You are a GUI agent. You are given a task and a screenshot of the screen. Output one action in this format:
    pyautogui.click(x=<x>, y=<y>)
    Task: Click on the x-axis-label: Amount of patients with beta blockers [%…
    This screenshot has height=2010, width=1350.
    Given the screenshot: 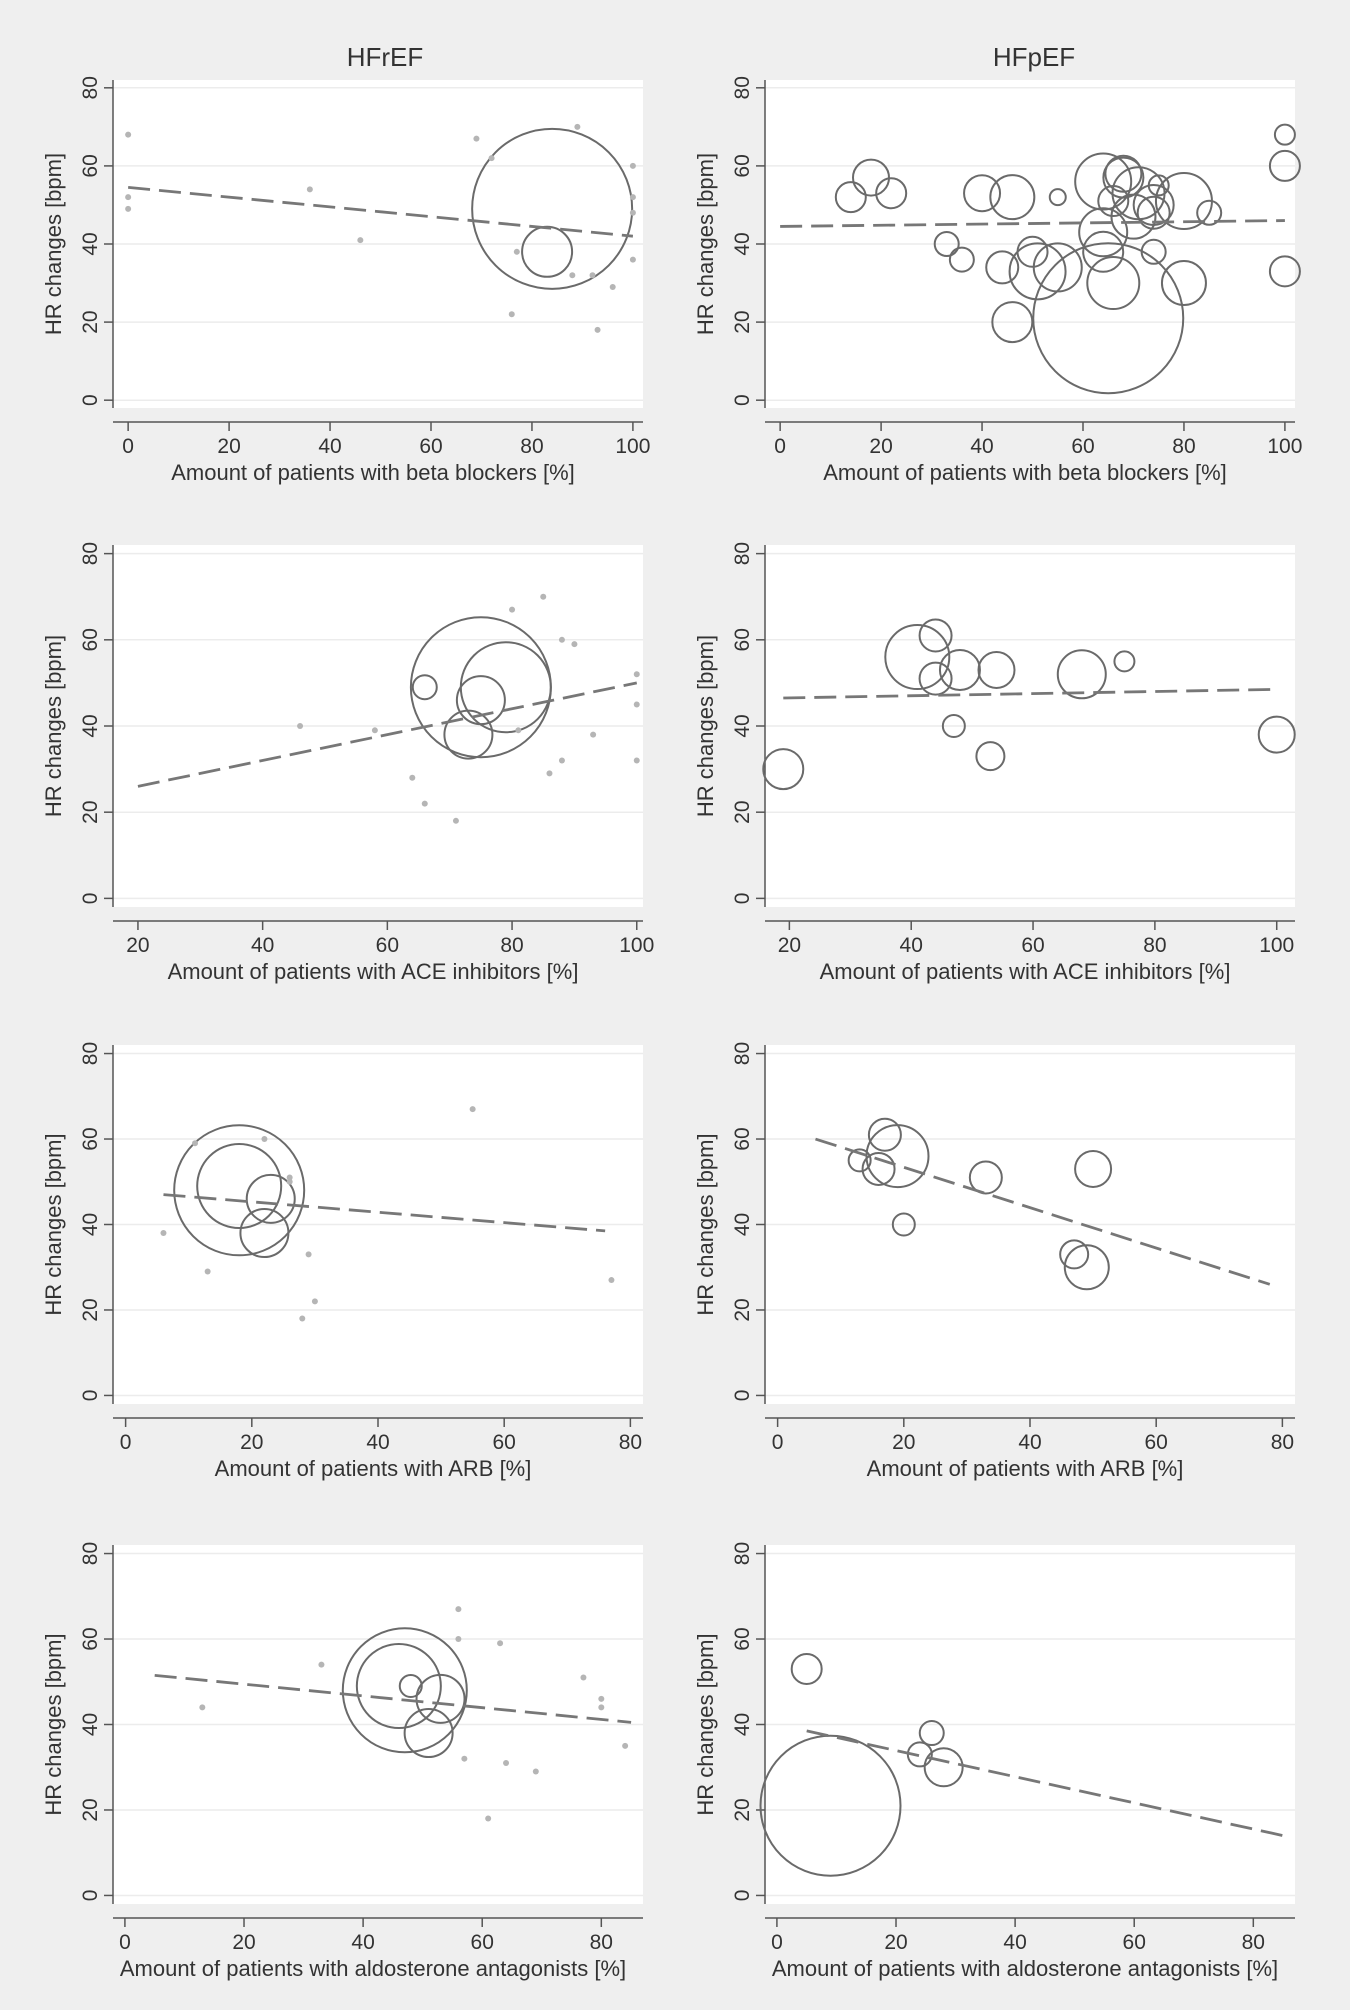 What is the action you would take?
    pyautogui.click(x=373, y=472)
    